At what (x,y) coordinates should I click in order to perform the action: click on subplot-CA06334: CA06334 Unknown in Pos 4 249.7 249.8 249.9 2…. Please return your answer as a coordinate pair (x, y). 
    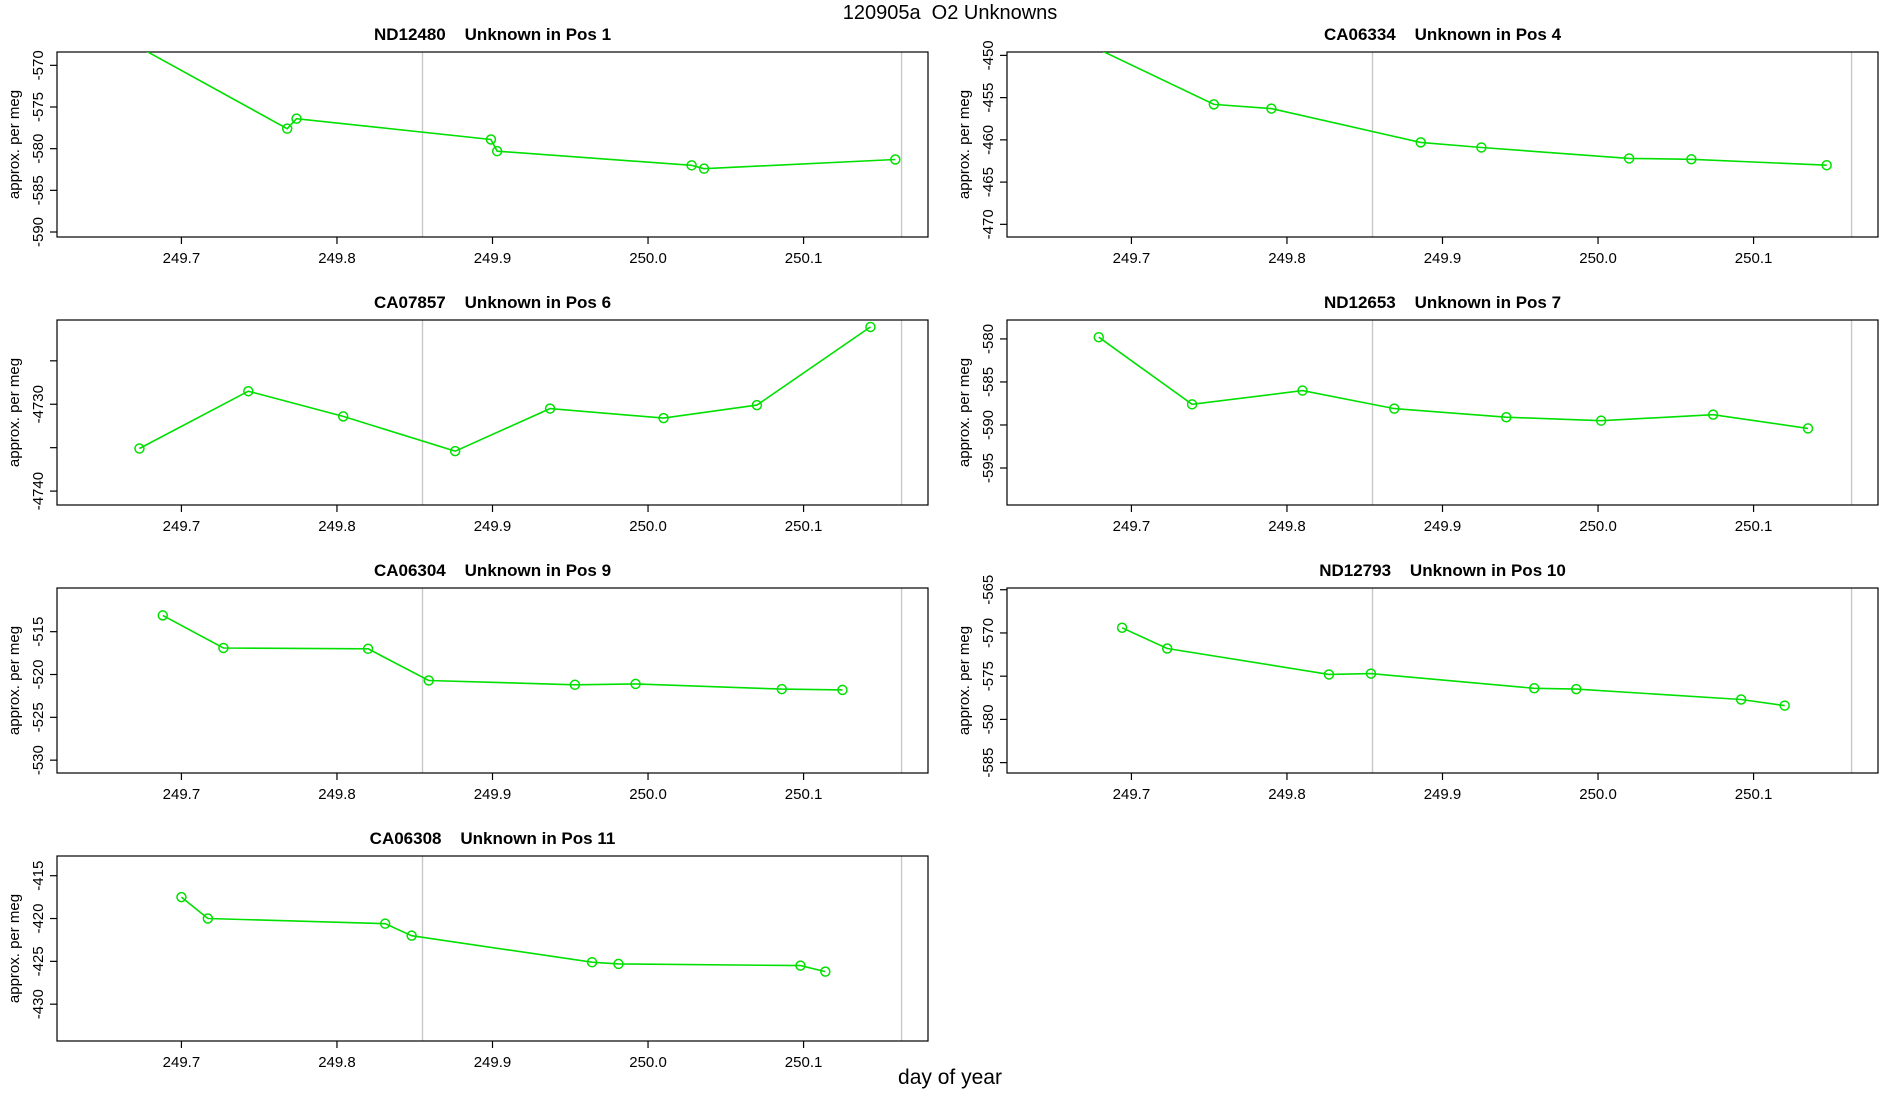
    Looking at the image, I should click on (1425, 134).